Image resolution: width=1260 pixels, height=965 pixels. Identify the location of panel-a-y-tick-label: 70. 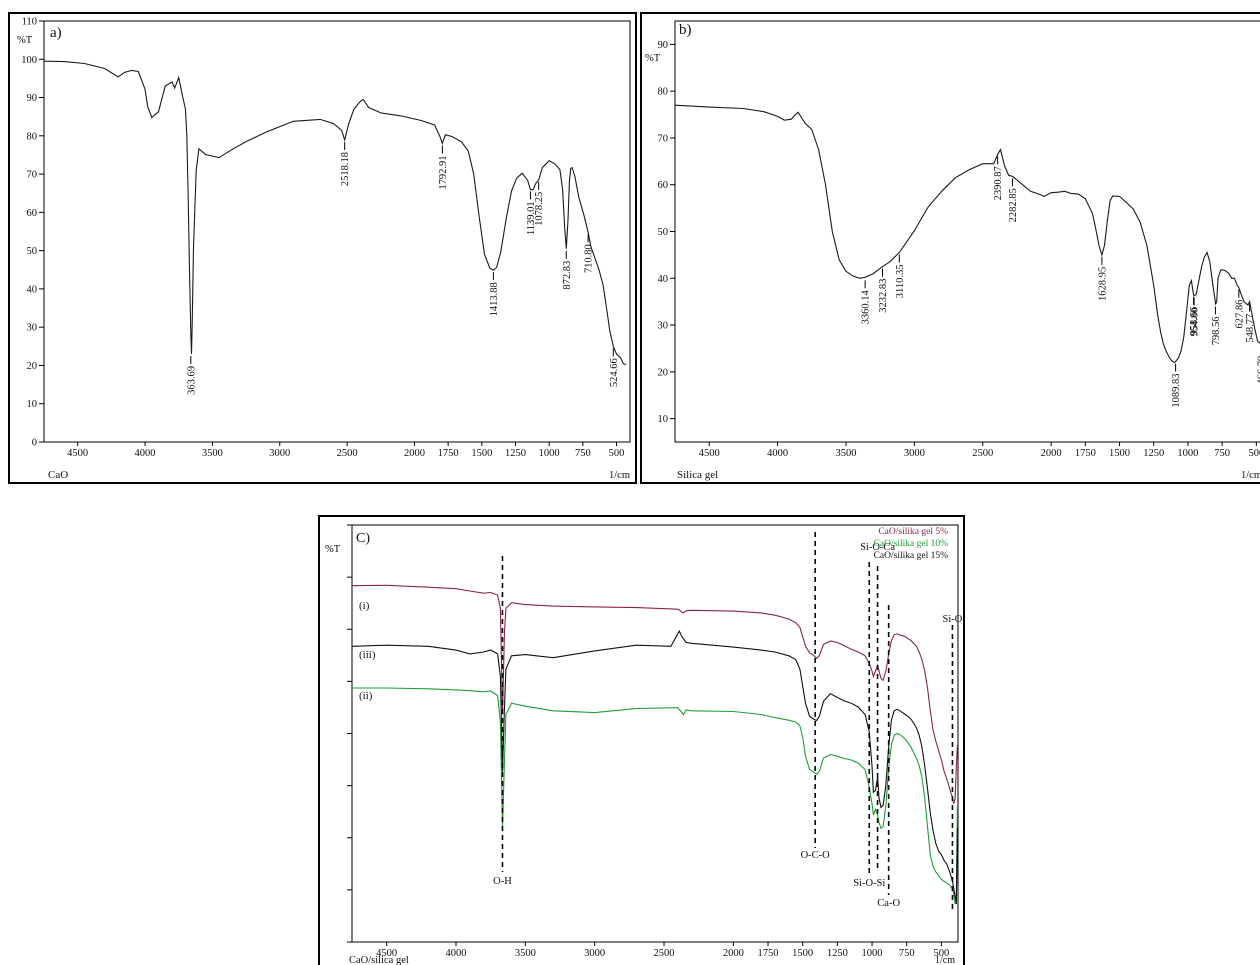
(32, 175).